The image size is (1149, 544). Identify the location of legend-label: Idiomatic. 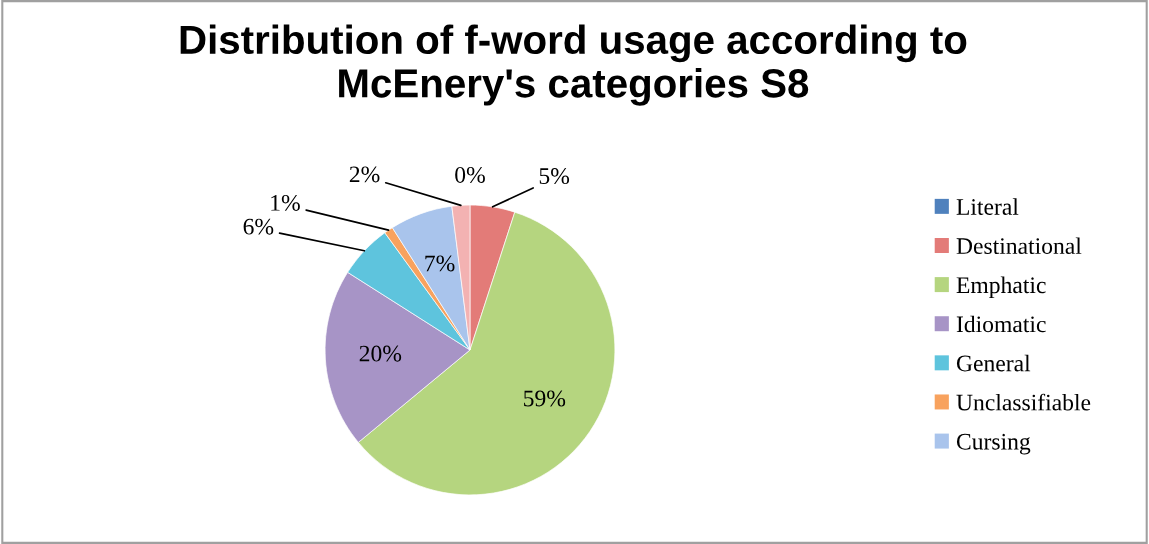
(1001, 324).